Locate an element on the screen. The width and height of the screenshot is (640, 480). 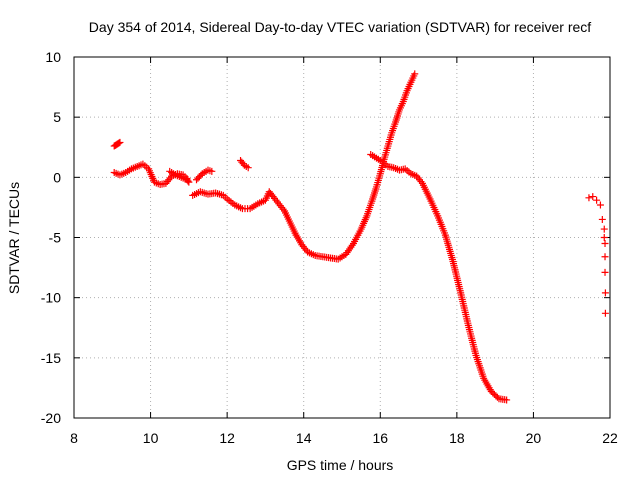
y-tick-label: -15 is located at coordinates (51, 358).